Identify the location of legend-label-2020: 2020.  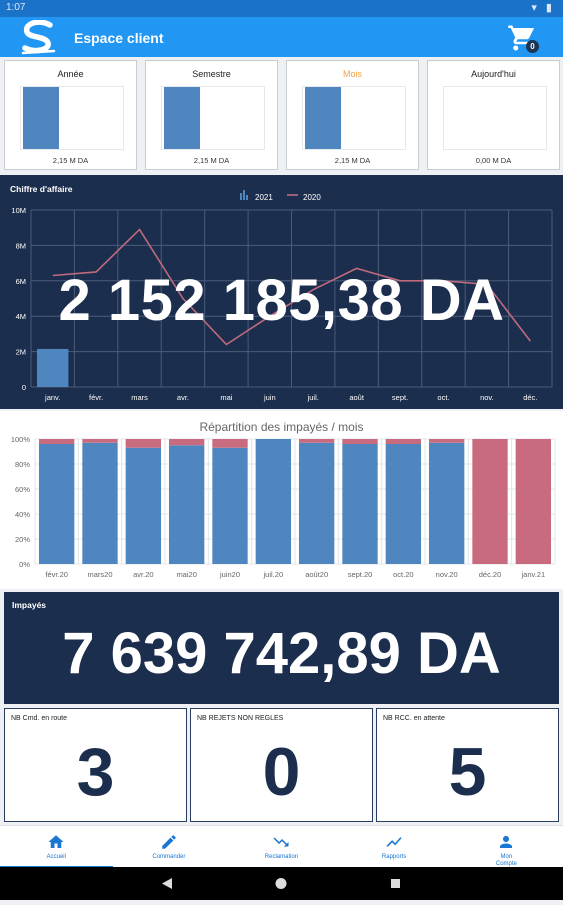
(312, 197).